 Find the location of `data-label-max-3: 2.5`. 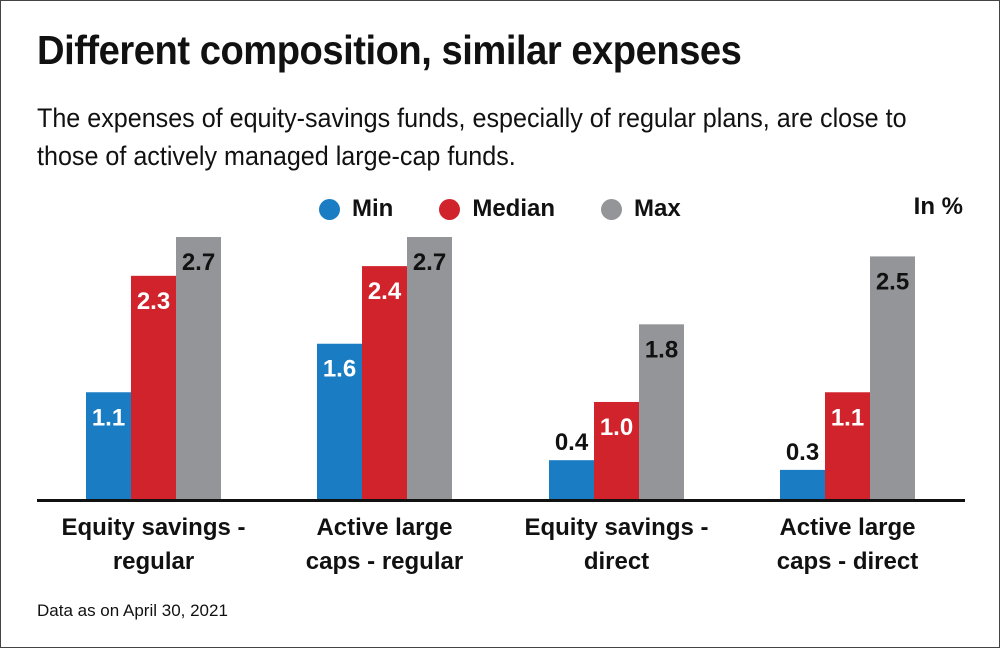

data-label-max-3: 2.5 is located at coordinates (892, 281).